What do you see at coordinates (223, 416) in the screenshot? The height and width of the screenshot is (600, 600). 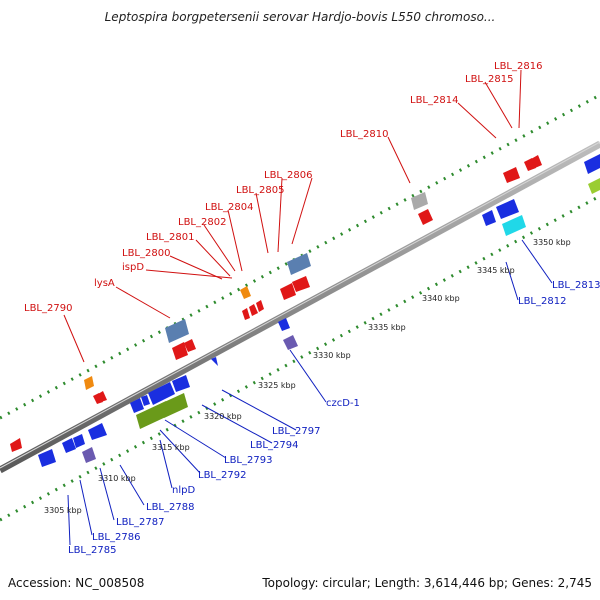 I see `tick-label: 3320 kbp` at bounding box center [223, 416].